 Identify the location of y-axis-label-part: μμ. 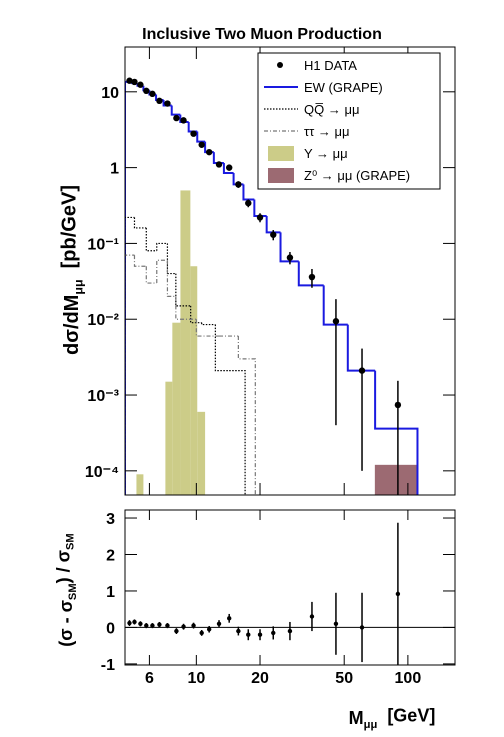
(78, 286).